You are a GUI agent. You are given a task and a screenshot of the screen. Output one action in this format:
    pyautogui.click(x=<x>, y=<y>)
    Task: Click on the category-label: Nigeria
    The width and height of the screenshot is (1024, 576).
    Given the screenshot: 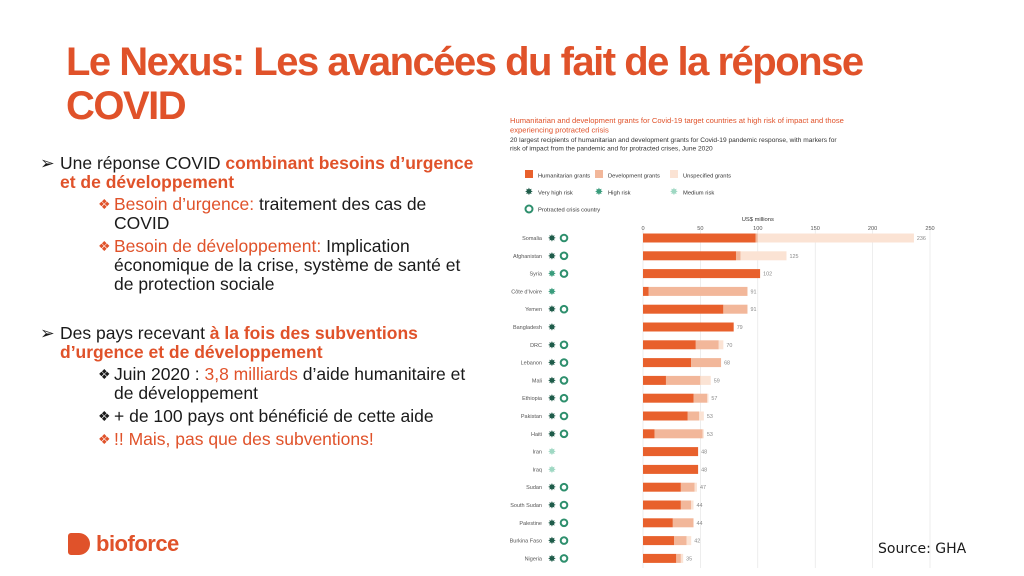 What is the action you would take?
    pyautogui.click(x=534, y=559)
    